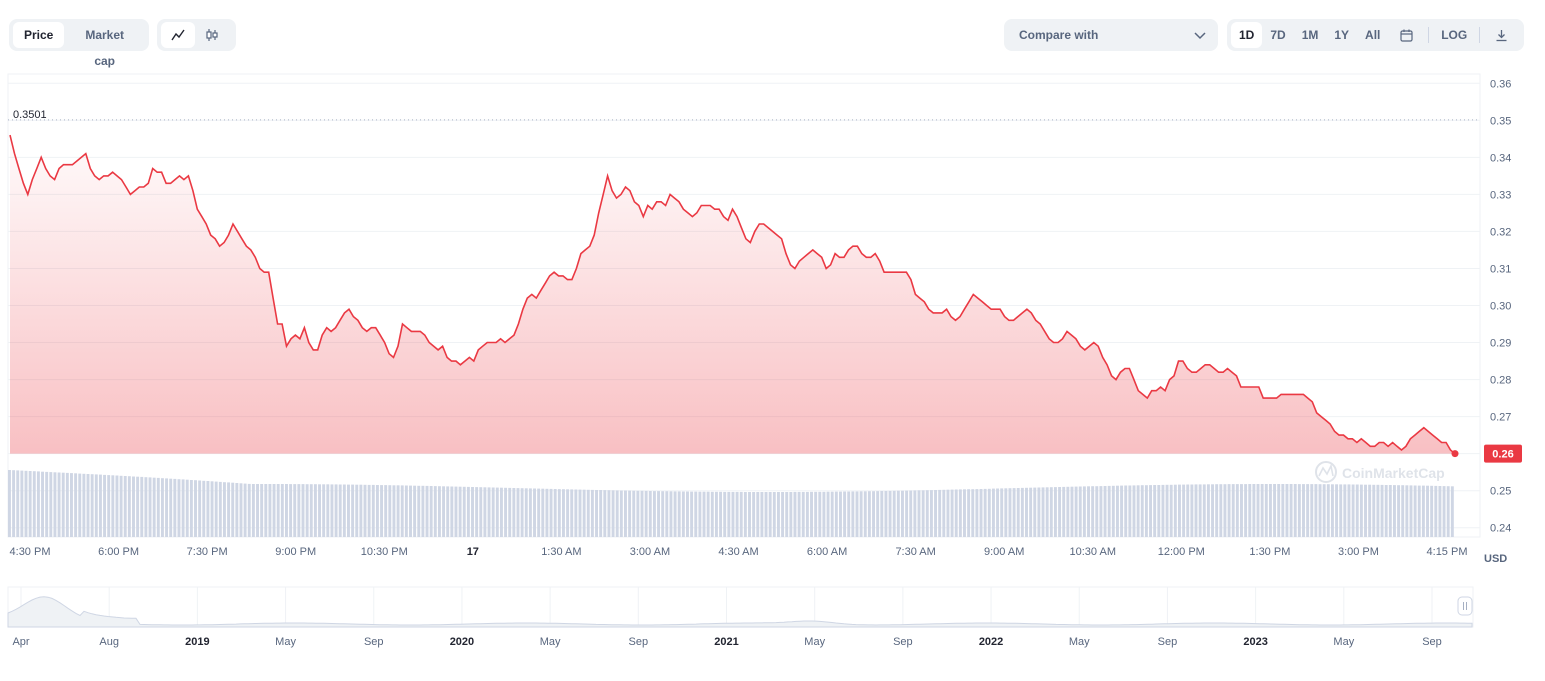 Image resolution: width=1545 pixels, height=681 pixels. What do you see at coordinates (1269, 552) in the screenshot?
I see `x-tick-label: 1:30 PM` at bounding box center [1269, 552].